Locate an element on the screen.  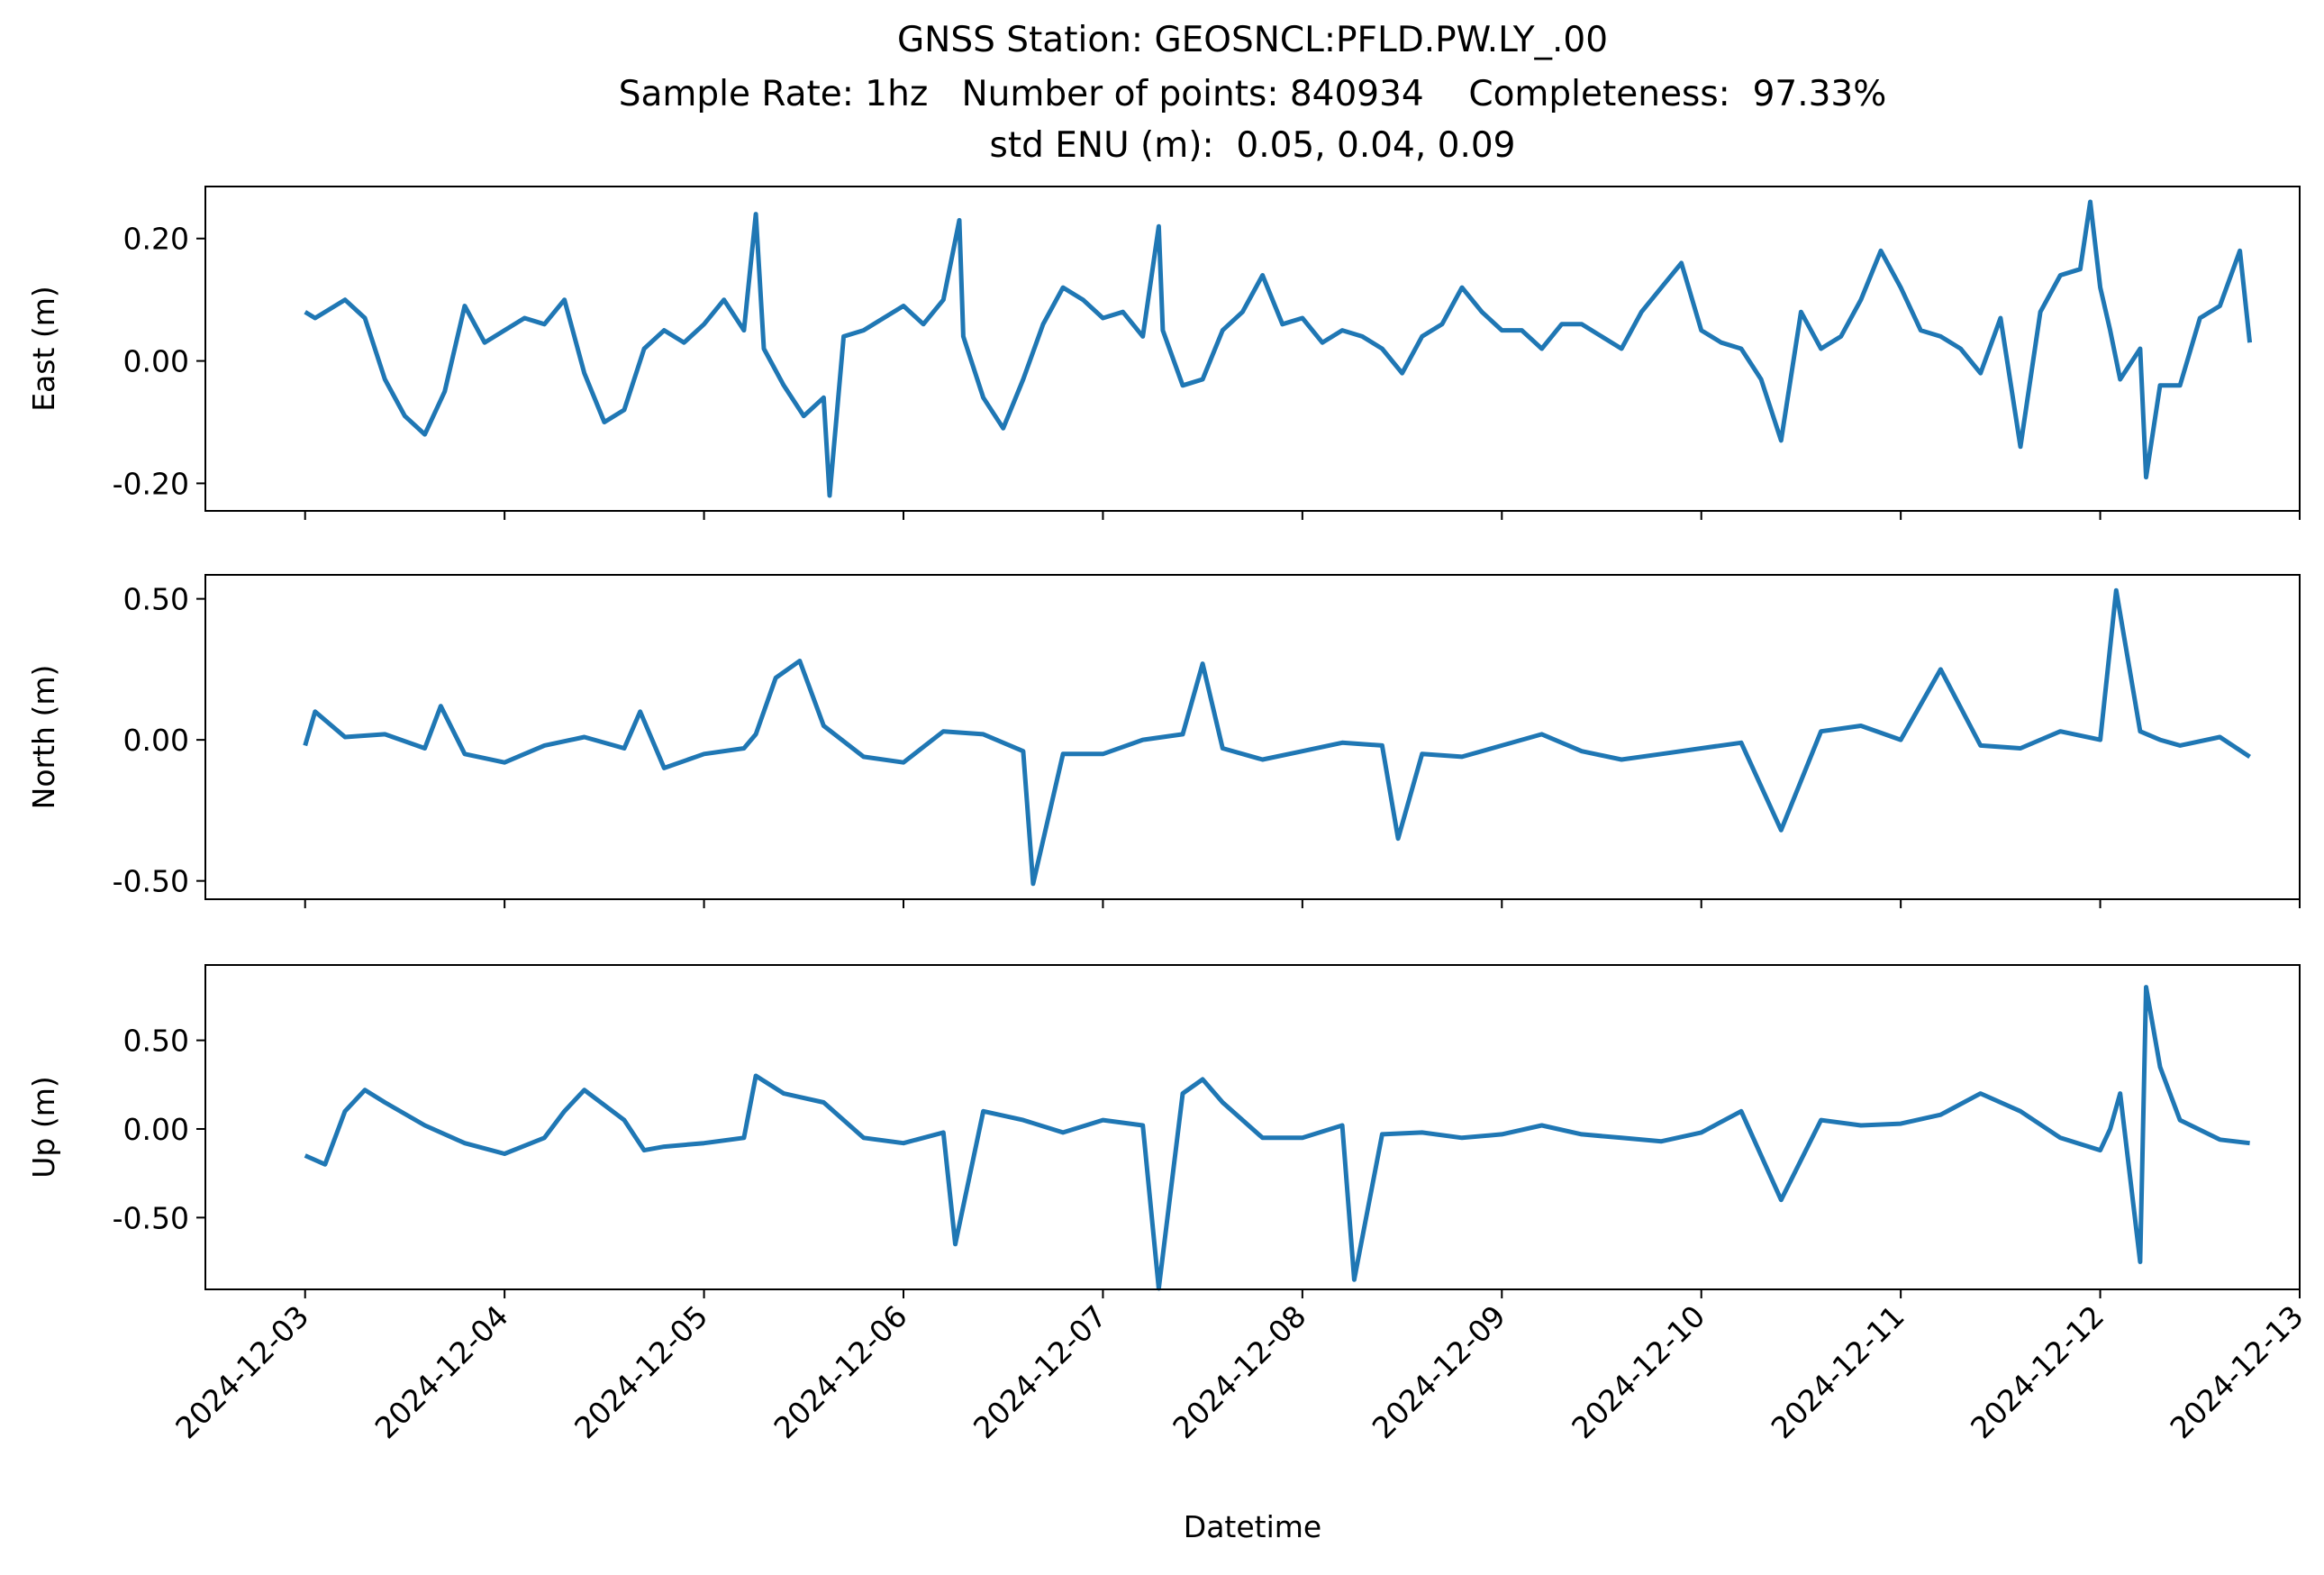
up-panel-xtick-label: 2024-12-08 is located at coordinates (1239, 1371).